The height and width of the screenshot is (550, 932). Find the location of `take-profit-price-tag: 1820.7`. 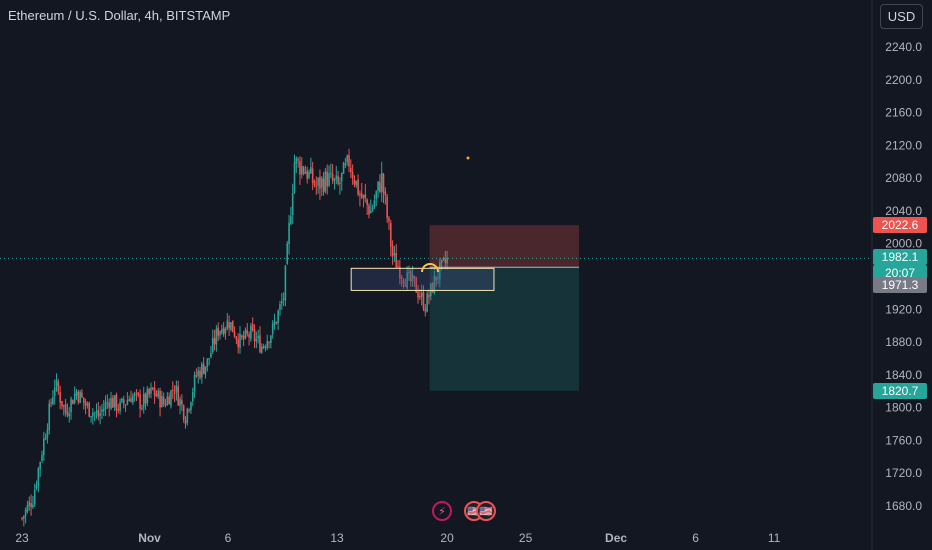

take-profit-price-tag: 1820.7 is located at coordinates (900, 390).